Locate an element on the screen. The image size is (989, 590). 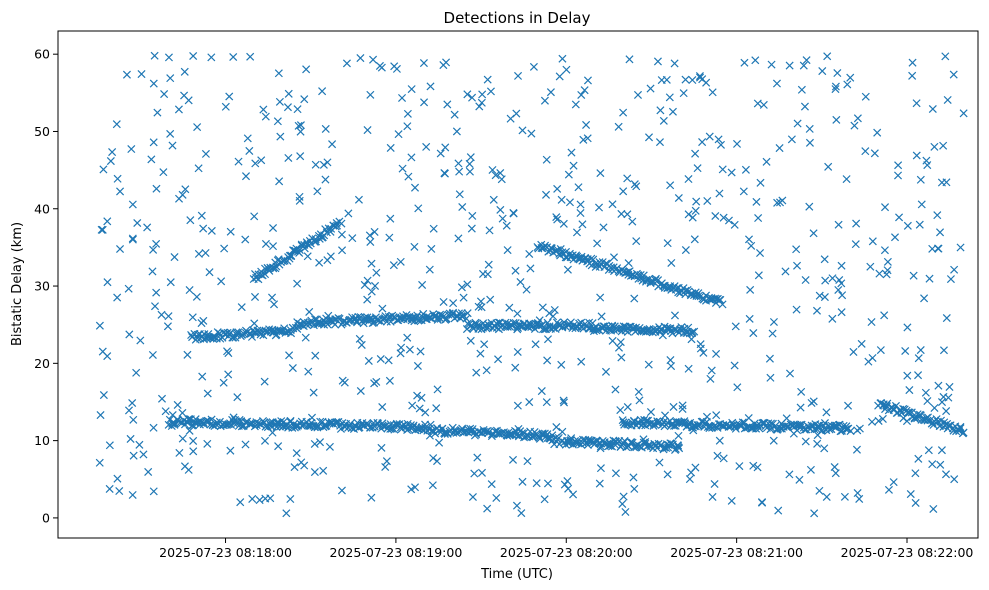
y-tick-label: 10 is located at coordinates (42, 440).